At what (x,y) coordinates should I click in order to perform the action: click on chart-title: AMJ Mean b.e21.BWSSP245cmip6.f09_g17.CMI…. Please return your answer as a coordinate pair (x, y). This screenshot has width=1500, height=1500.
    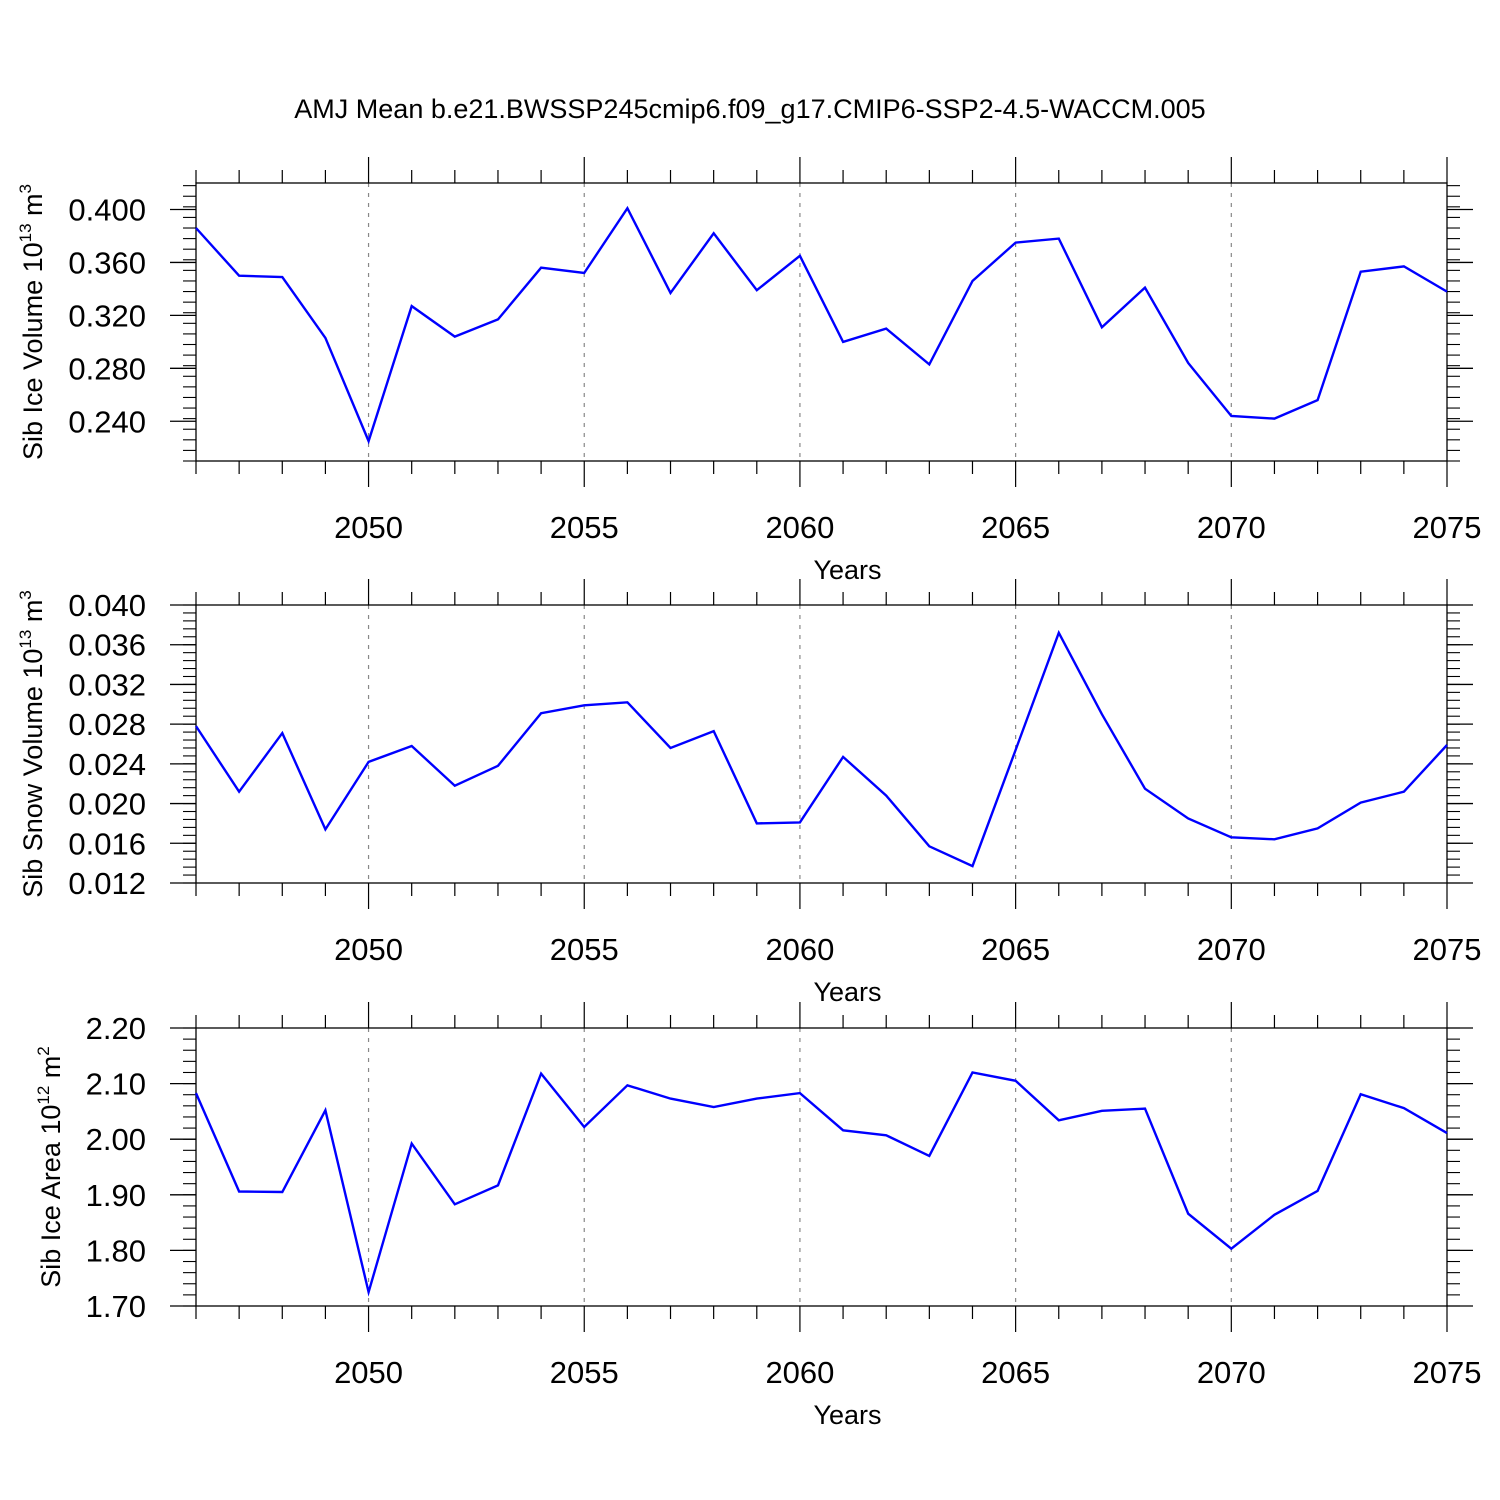
    Looking at the image, I should click on (749, 109).